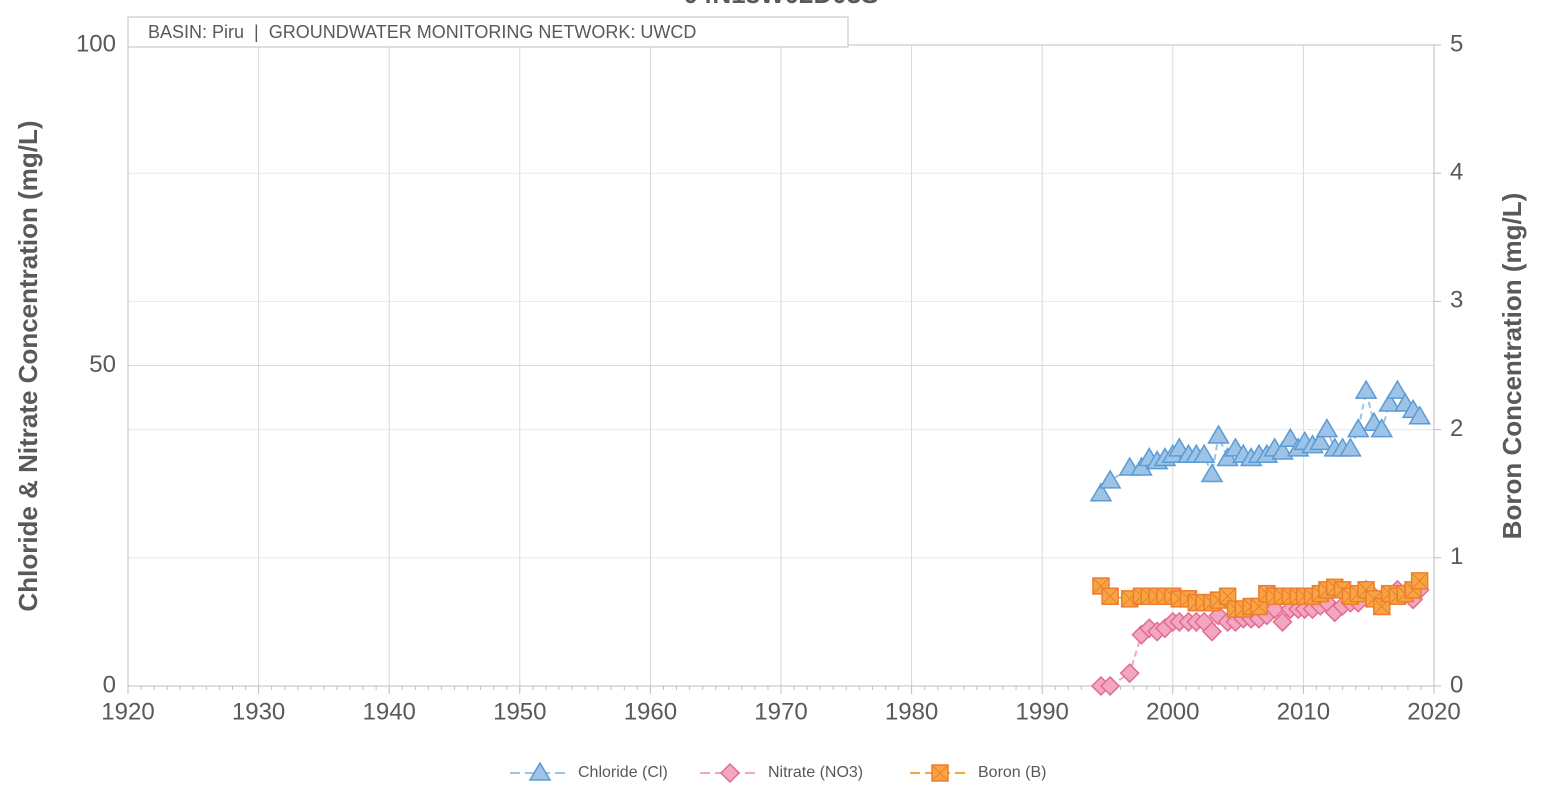 Image resolution: width=1541 pixels, height=788 pixels. What do you see at coordinates (650, 711) in the screenshot?
I see `x-tick-label: 1960` at bounding box center [650, 711].